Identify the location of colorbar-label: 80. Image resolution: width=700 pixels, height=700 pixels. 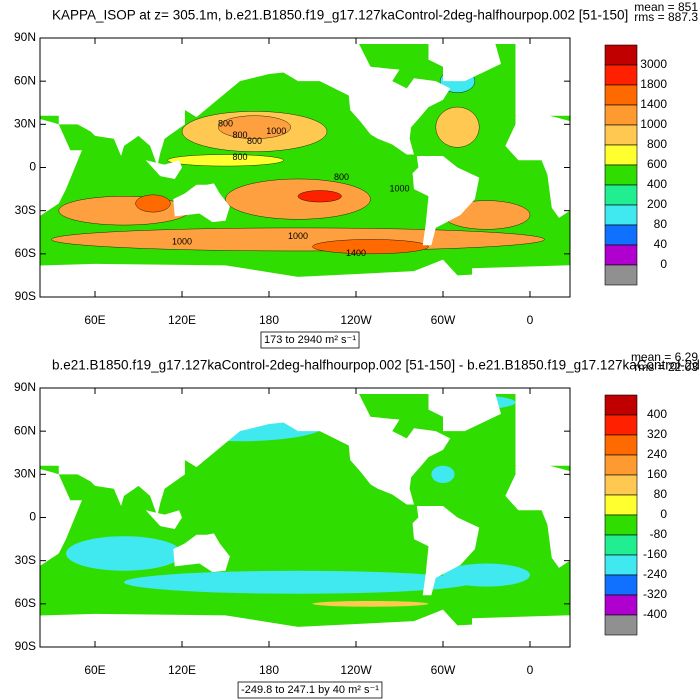
(661, 224).